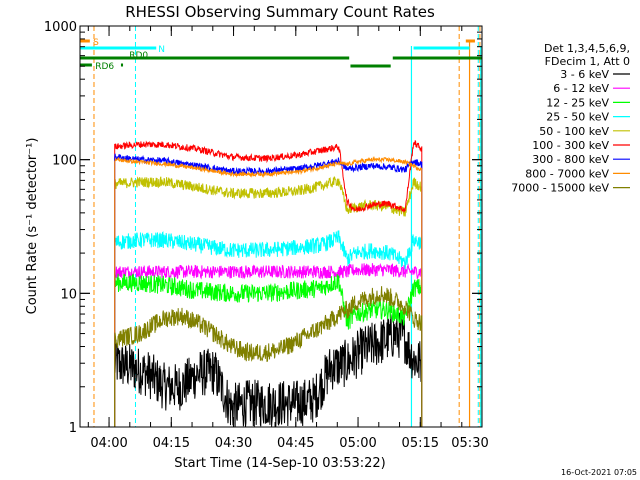 The height and width of the screenshot is (480, 640). What do you see at coordinates (161, 50) in the screenshot?
I see `night-label: N` at bounding box center [161, 50].